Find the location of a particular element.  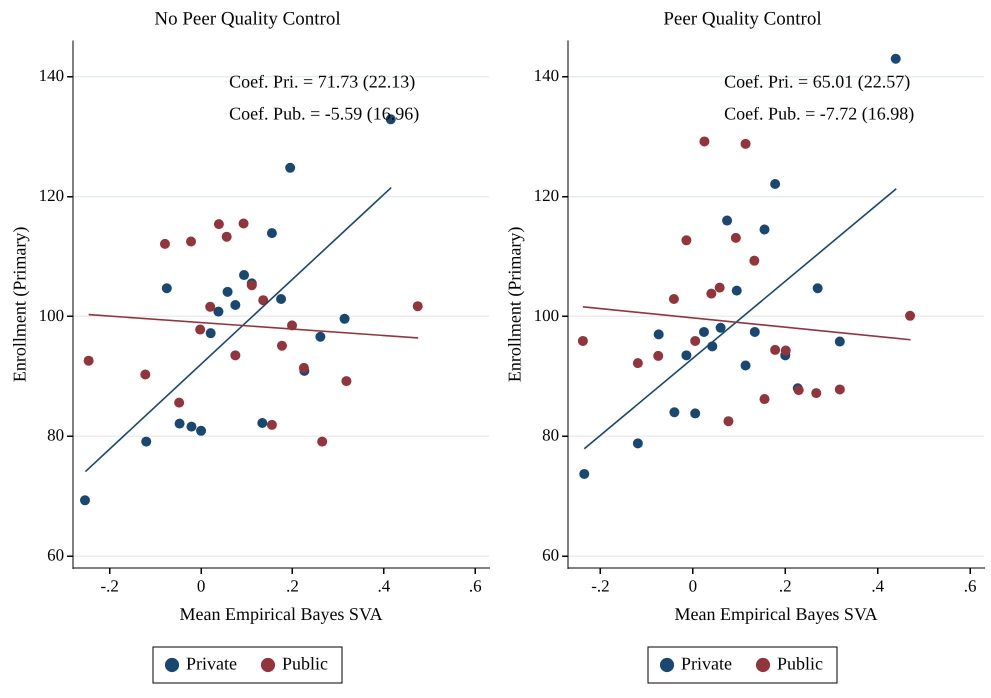

x-tick-label: 0 is located at coordinates (693, 586).